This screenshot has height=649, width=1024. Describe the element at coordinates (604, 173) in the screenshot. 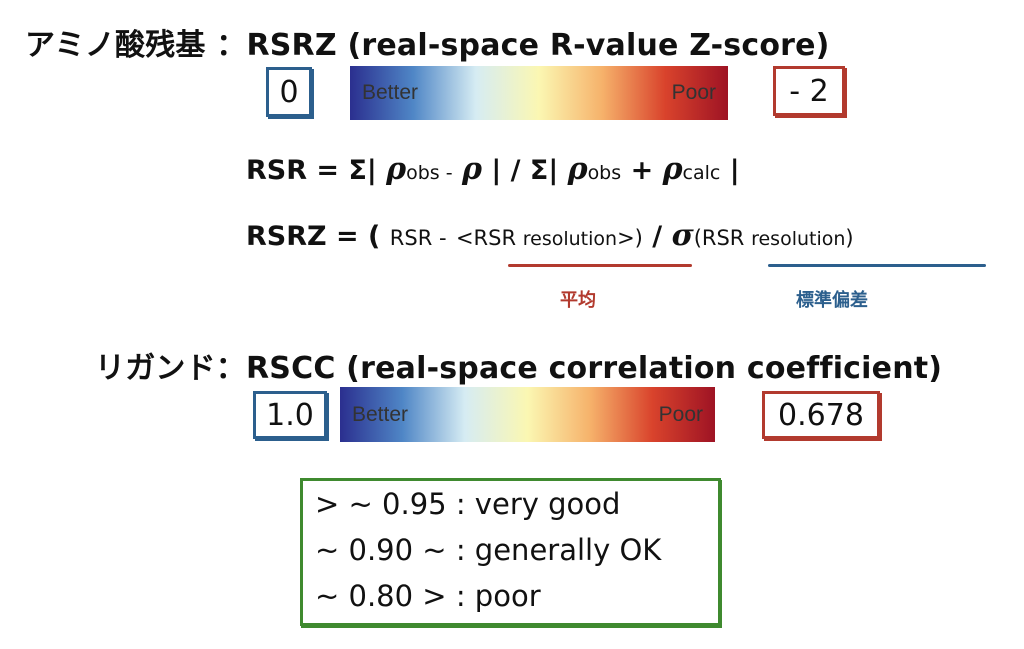

I see `rsr-sub-obs-2: obs` at that location.